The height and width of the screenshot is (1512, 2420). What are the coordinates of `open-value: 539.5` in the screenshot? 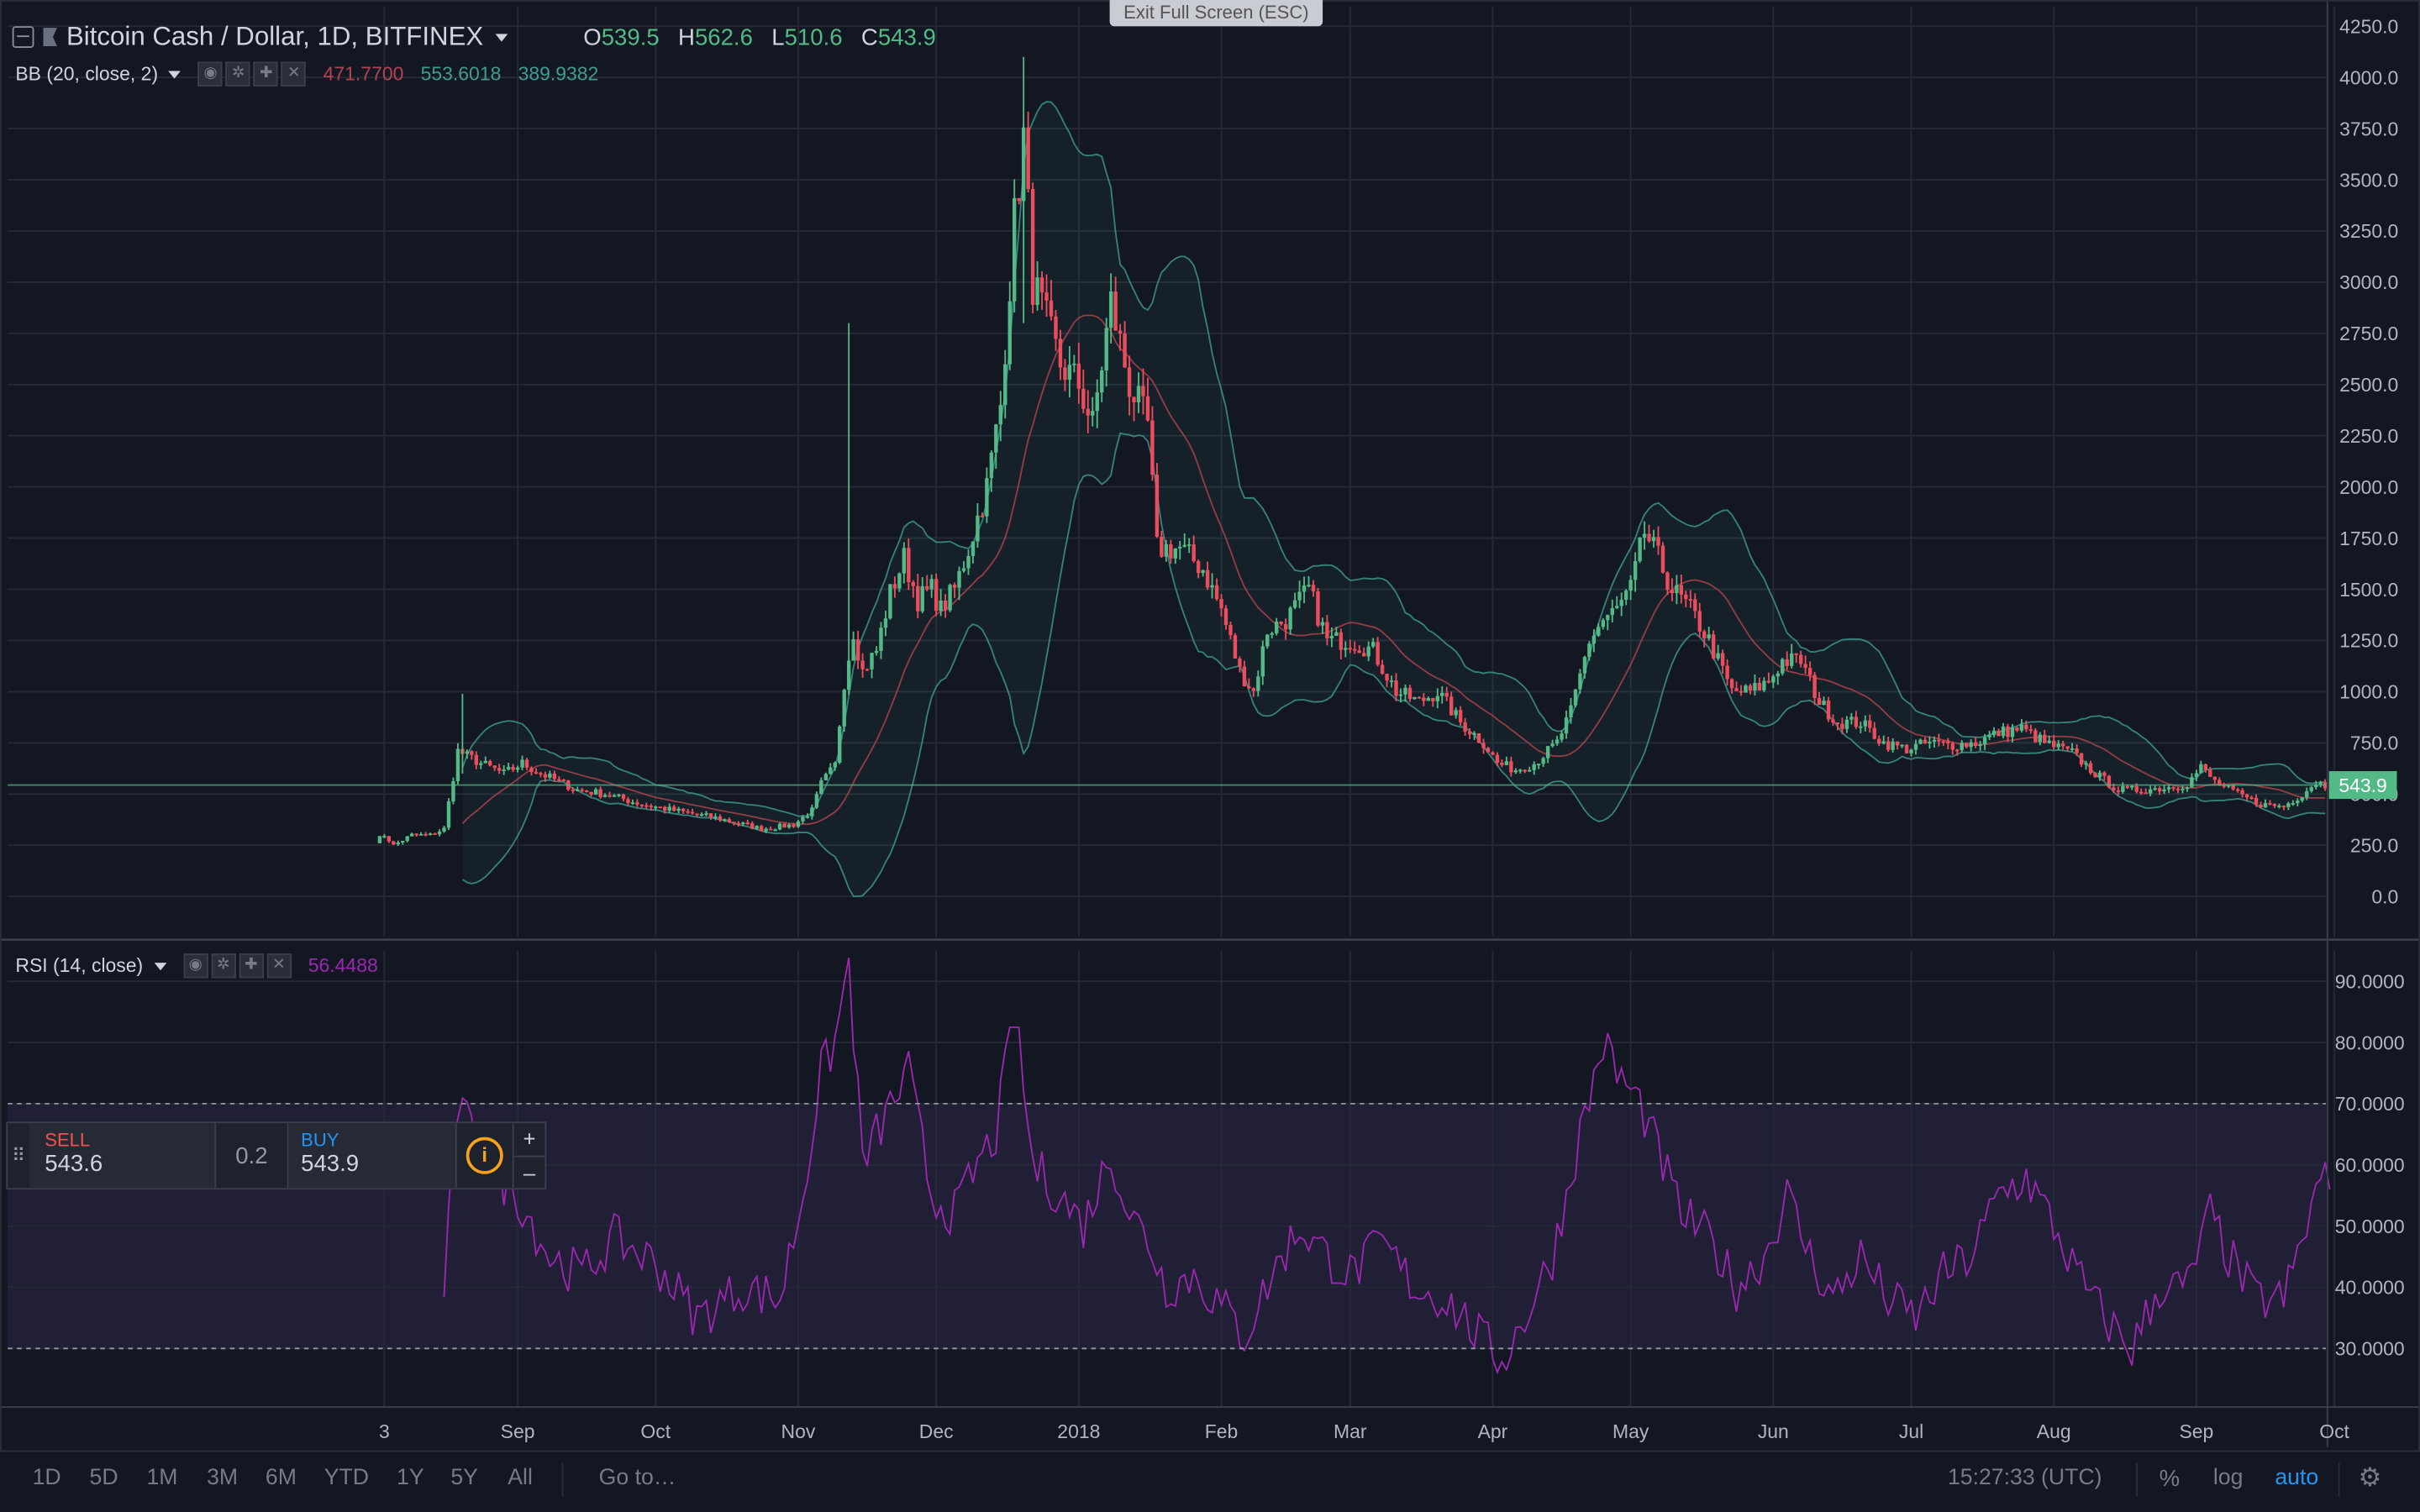 It's located at (630, 37).